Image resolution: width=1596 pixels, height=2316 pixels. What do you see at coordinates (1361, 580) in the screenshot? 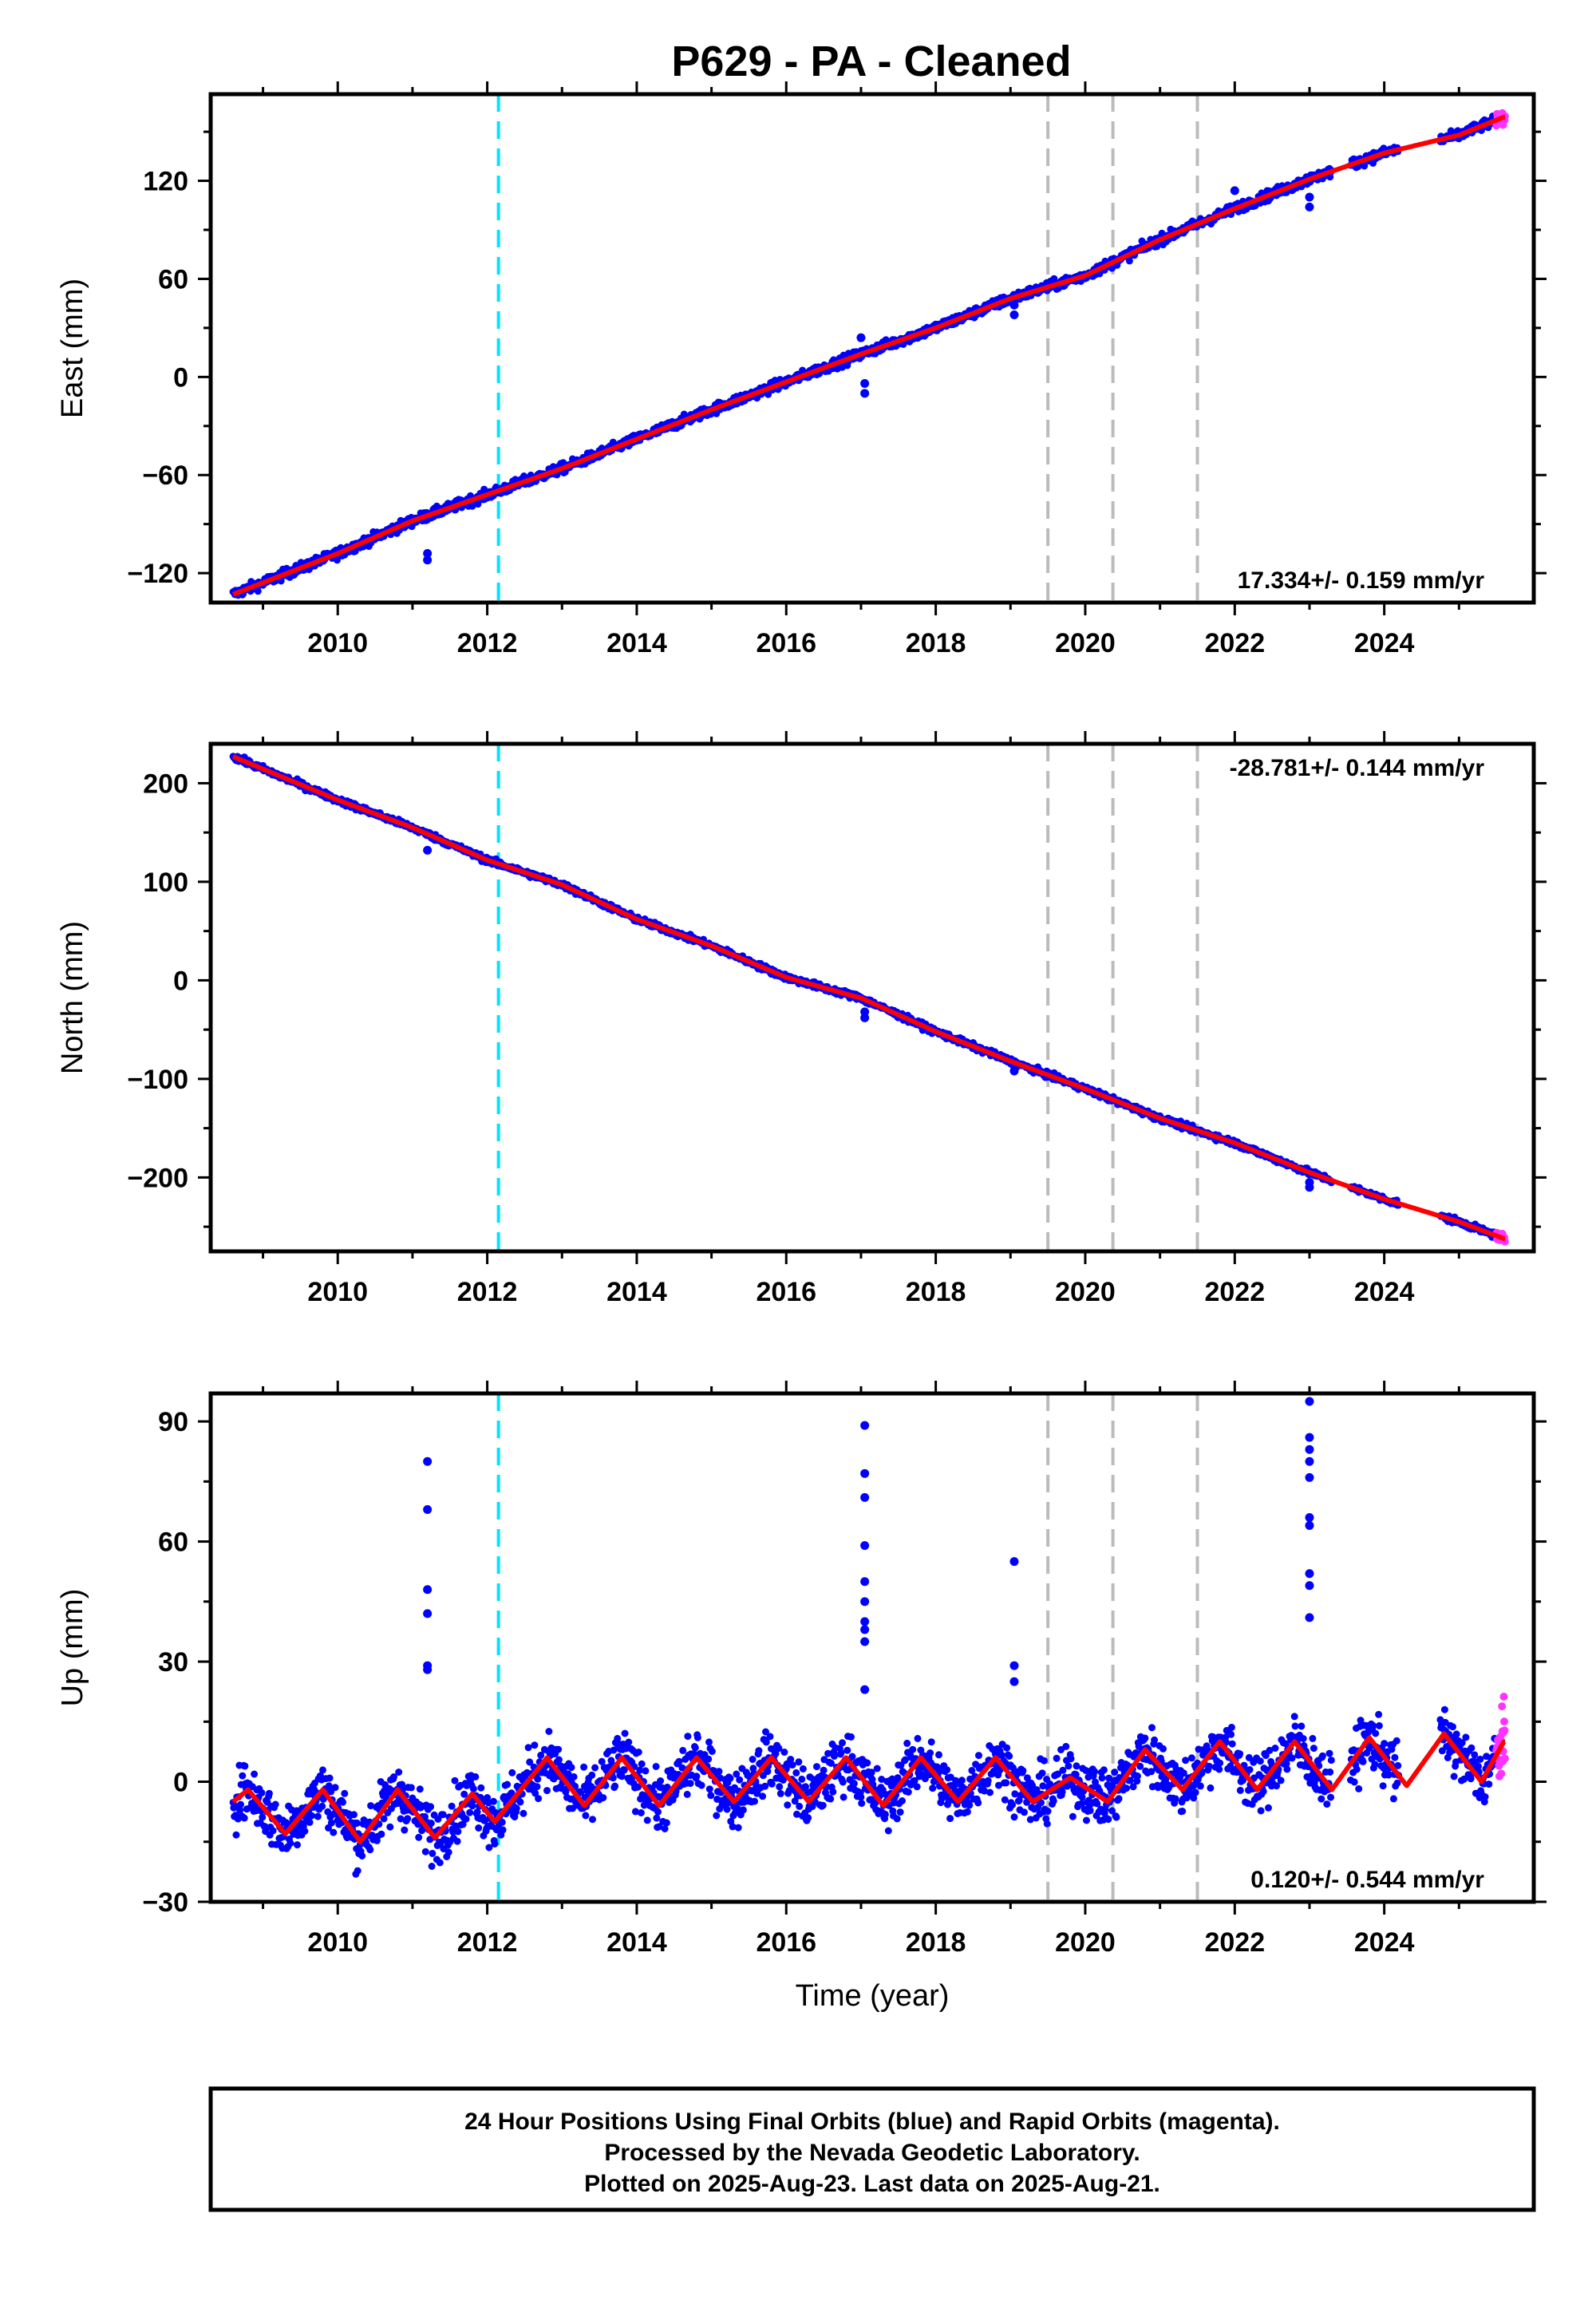
I see `velocity-rate-label: 17.334+/- 0.159 mm/yr` at bounding box center [1361, 580].